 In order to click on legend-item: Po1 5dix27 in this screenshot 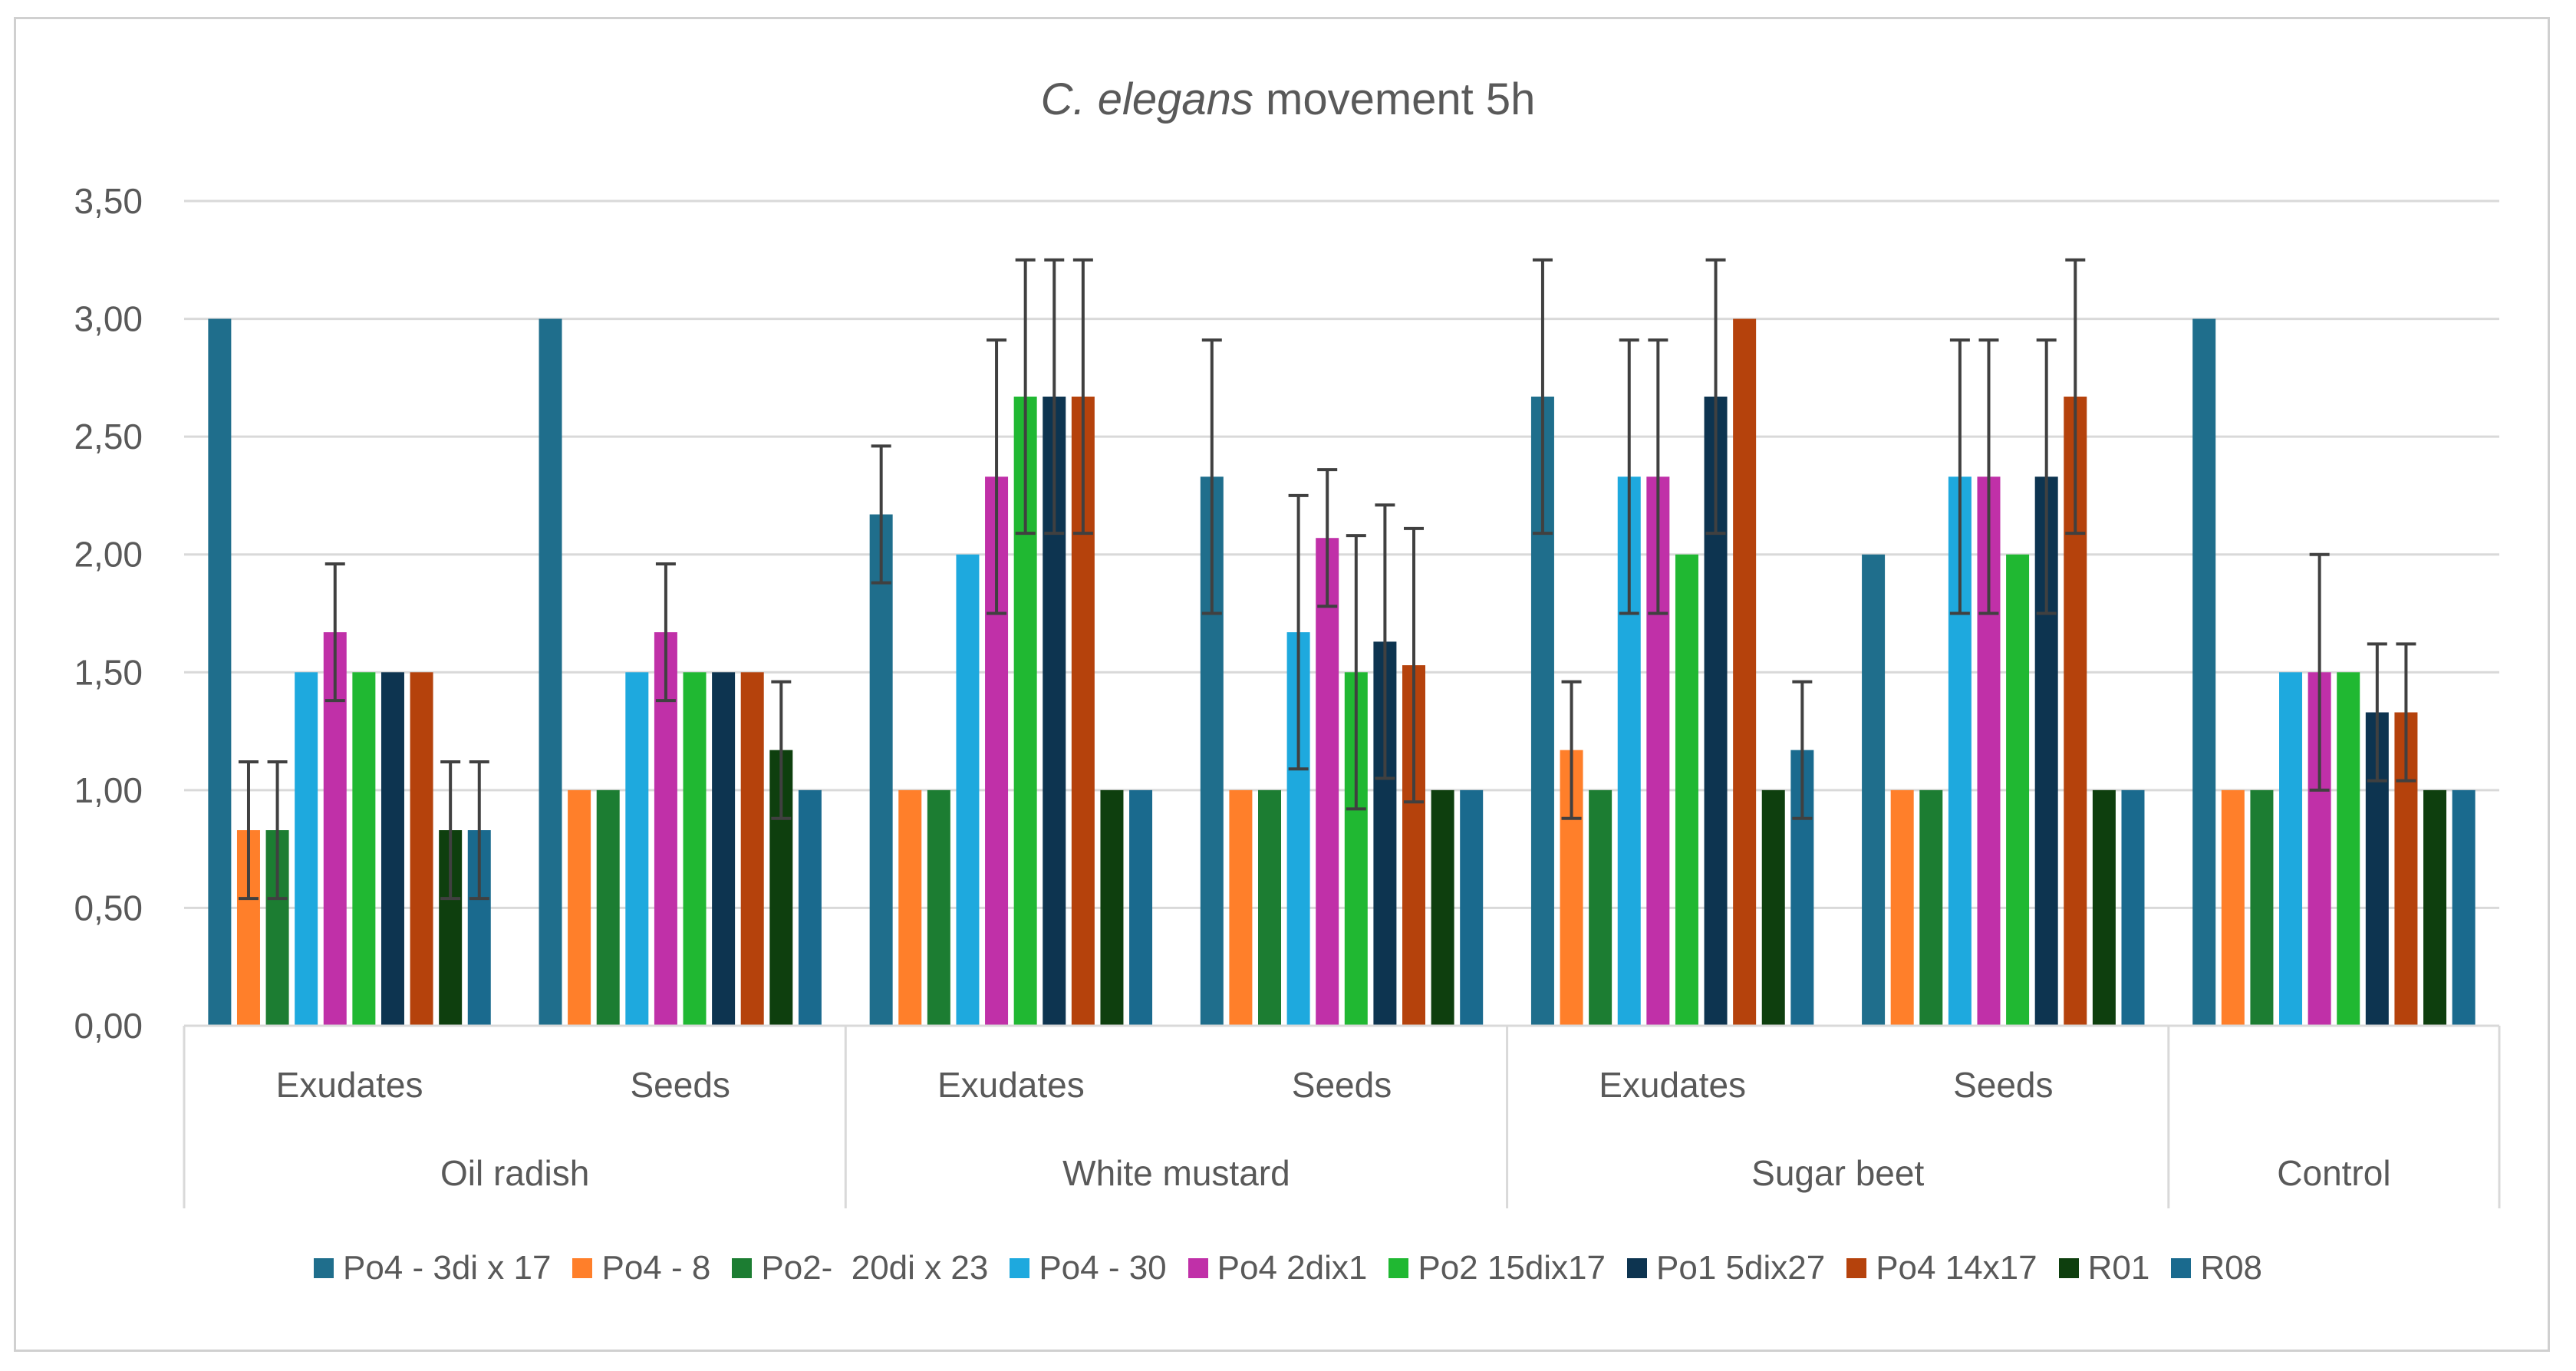, I will do `click(1726, 1268)`.